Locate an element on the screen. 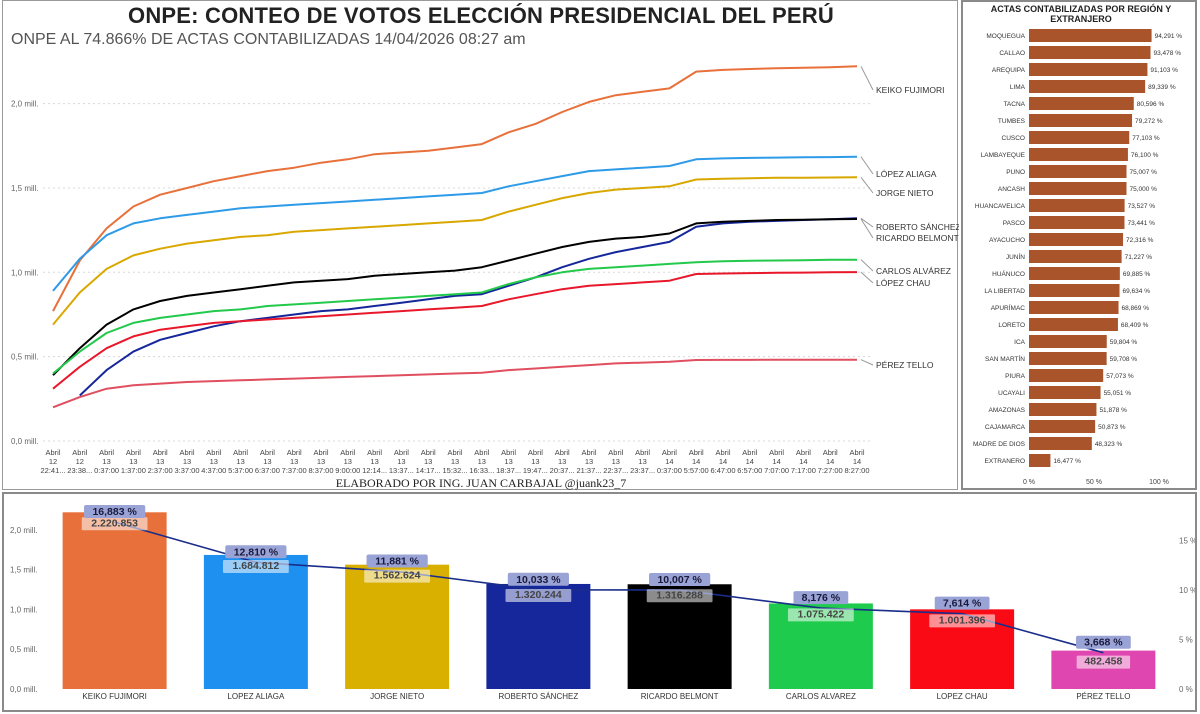 This screenshot has height=714, width=1200. percent-label: 11,881 % is located at coordinates (397, 561).